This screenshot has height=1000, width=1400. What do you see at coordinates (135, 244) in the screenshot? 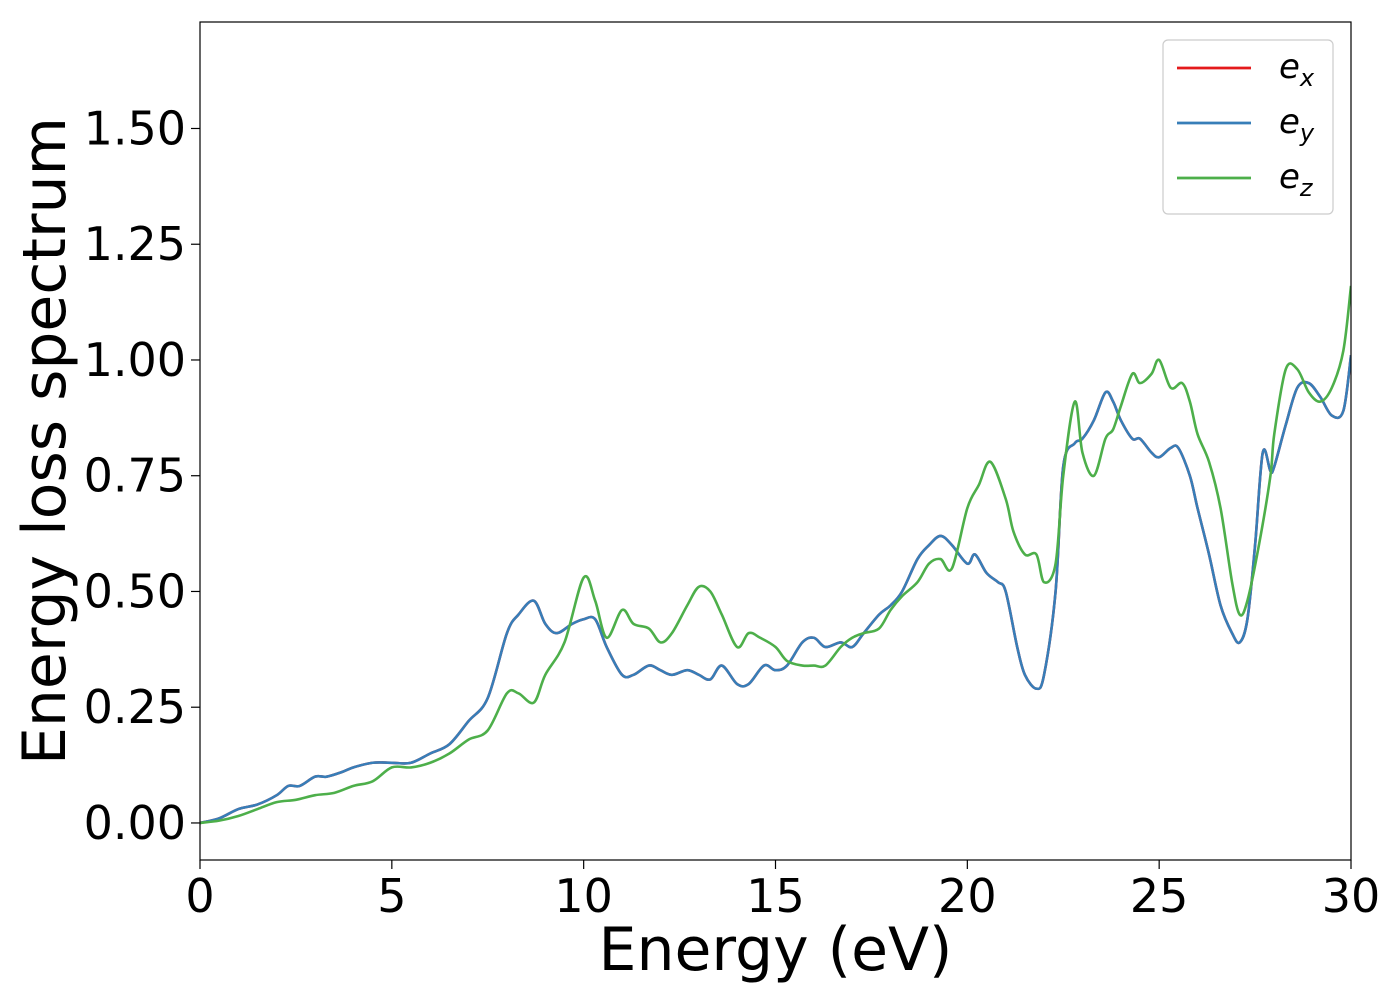
I see `y-tick-label: 1.25` at bounding box center [135, 244].